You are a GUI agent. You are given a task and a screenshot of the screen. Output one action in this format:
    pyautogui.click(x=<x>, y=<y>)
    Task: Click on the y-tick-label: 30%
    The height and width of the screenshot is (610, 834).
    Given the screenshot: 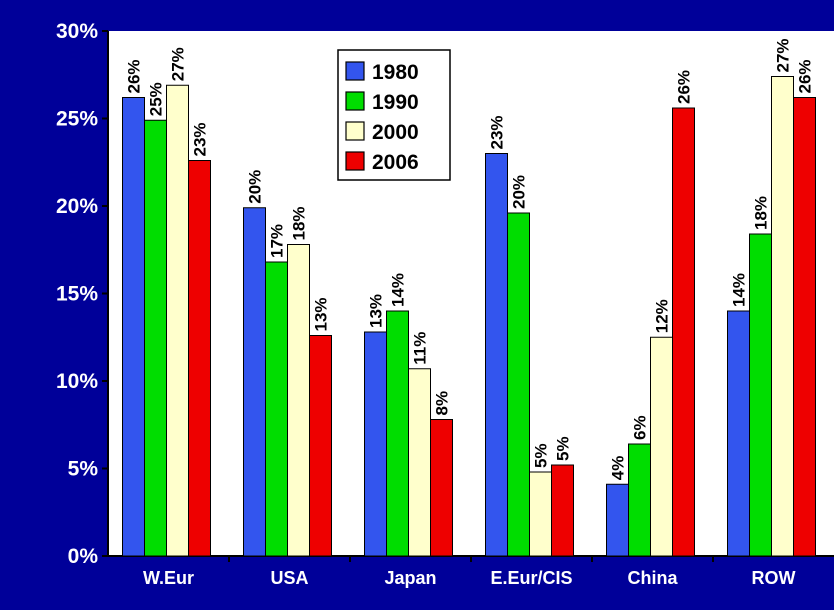 What is the action you would take?
    pyautogui.click(x=77, y=31)
    